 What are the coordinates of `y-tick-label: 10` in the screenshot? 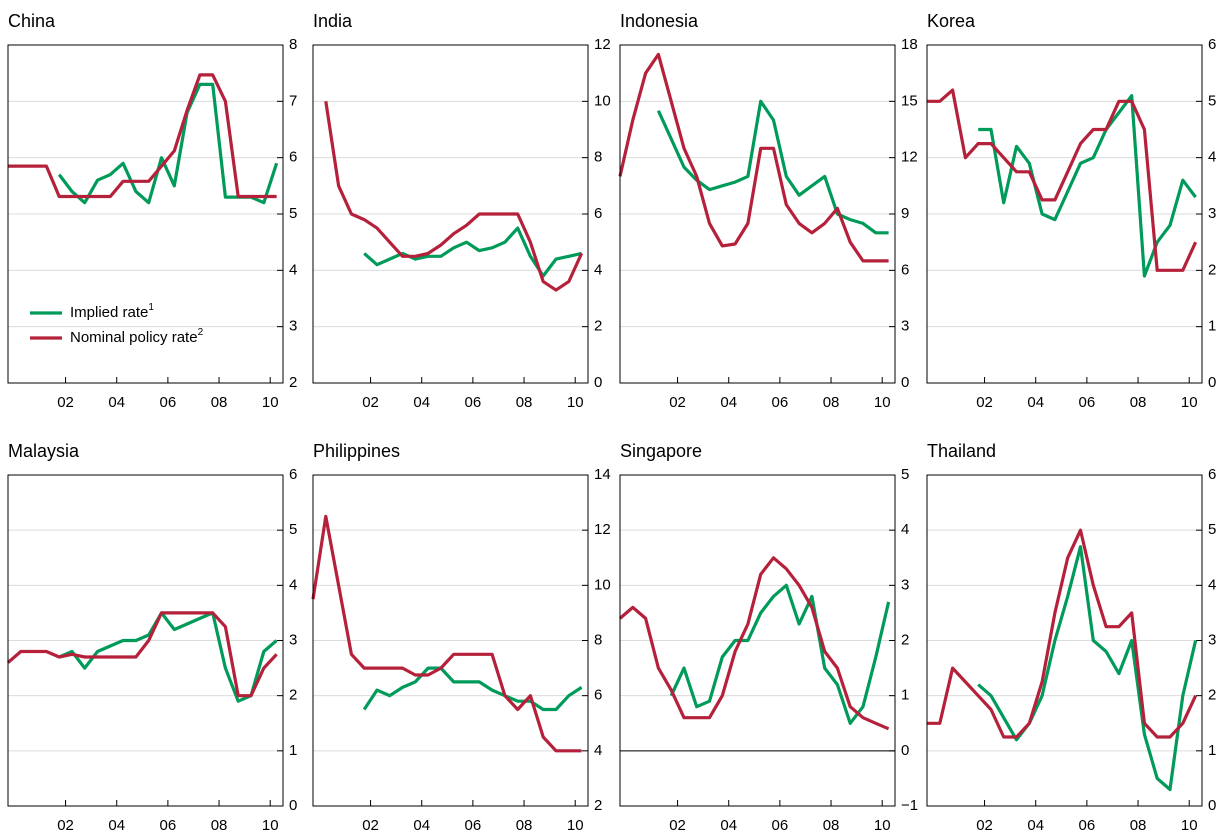 It's located at (602, 584).